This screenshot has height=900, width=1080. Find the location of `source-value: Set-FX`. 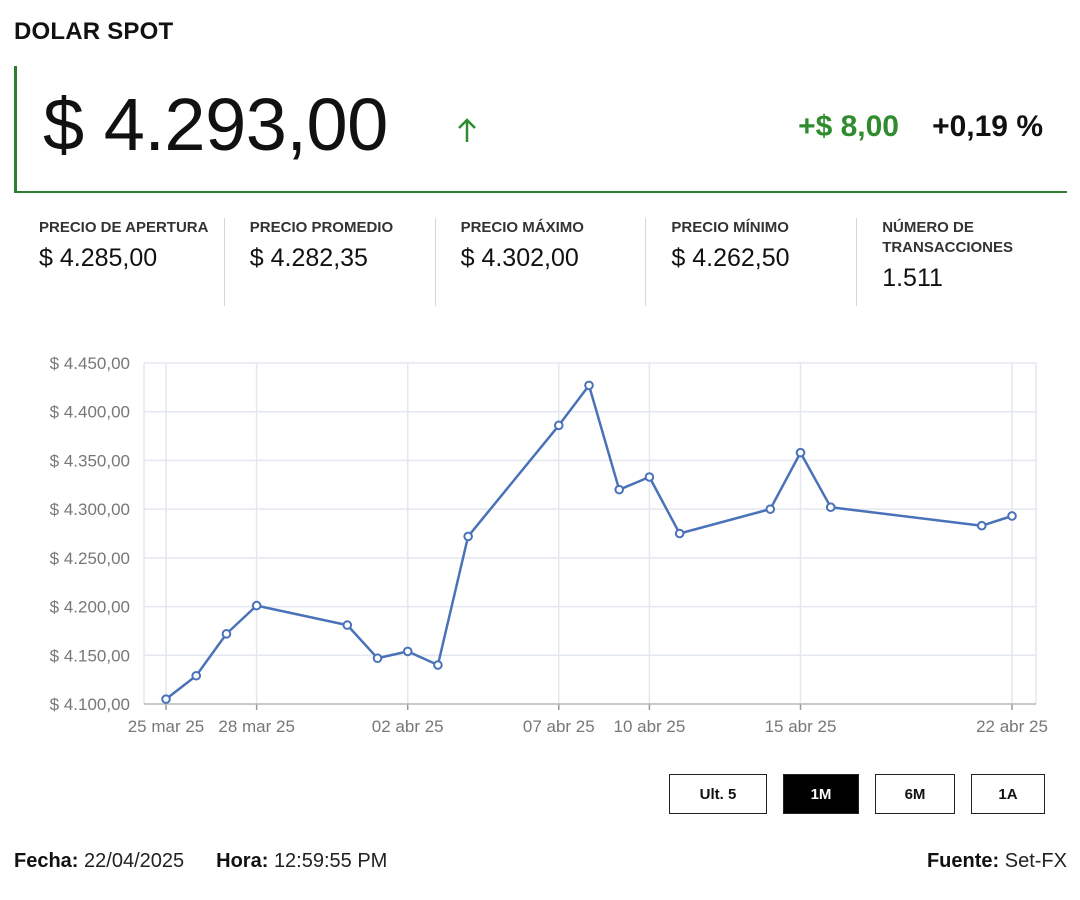

source-value: Set-FX is located at coordinates (1035, 861).